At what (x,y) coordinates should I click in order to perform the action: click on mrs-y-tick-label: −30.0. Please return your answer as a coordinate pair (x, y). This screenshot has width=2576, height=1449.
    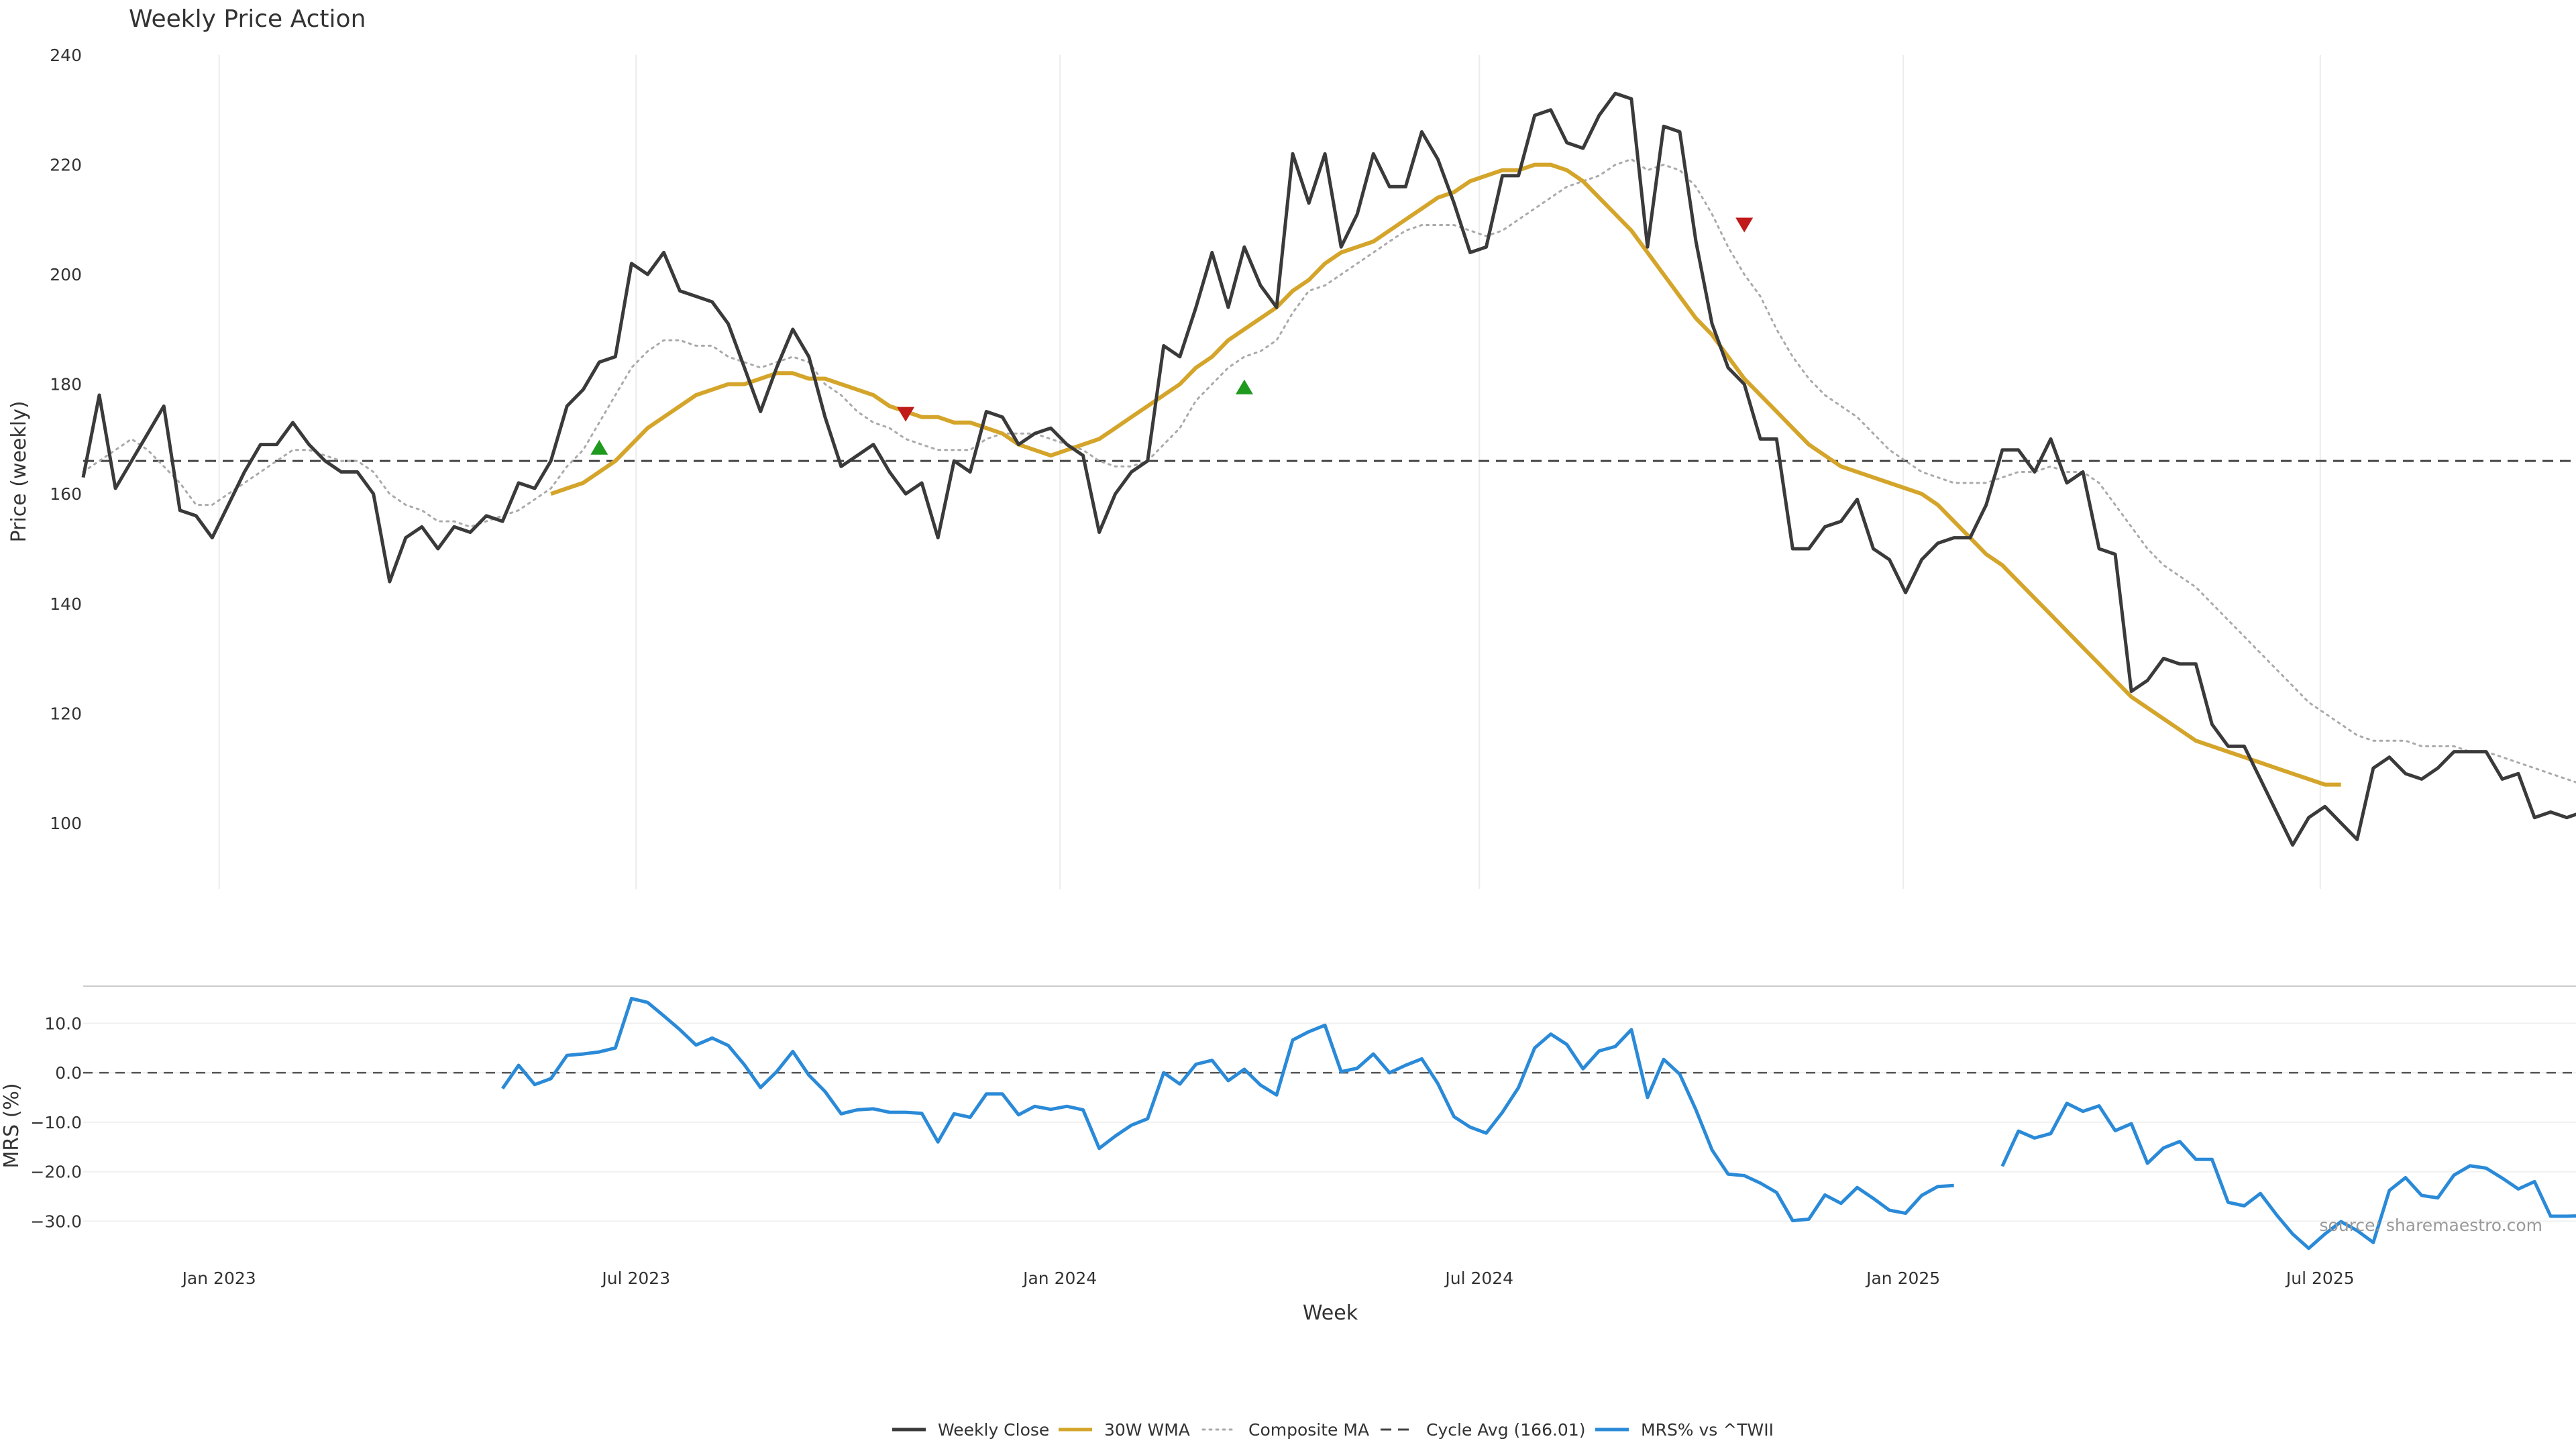
    Looking at the image, I should click on (56, 1221).